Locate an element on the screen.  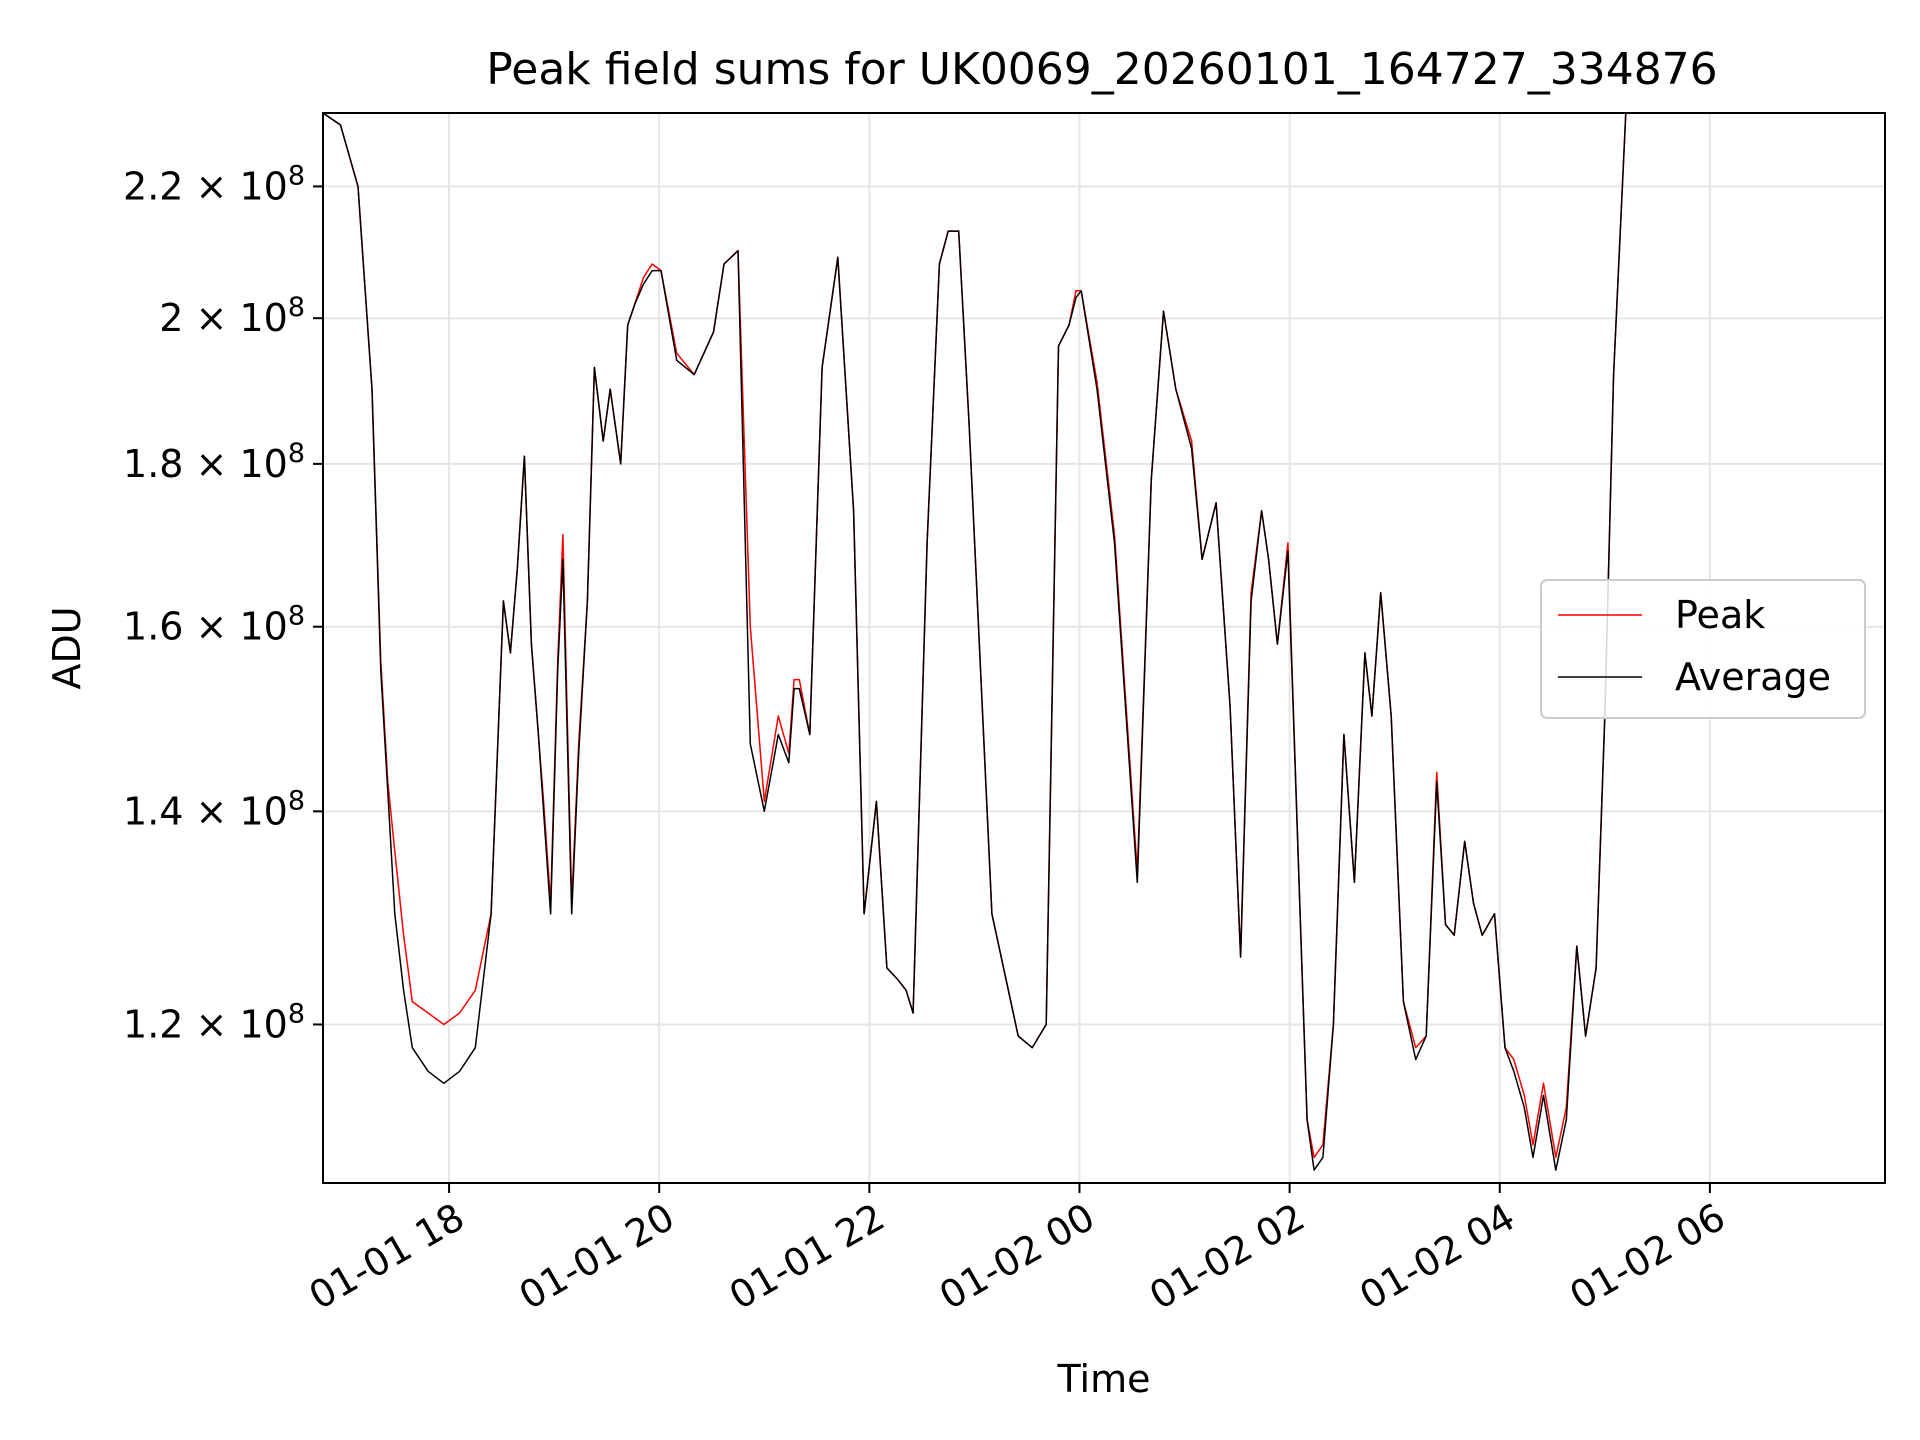
y-tick-label: 1.2 × 108 is located at coordinates (214, 1022).